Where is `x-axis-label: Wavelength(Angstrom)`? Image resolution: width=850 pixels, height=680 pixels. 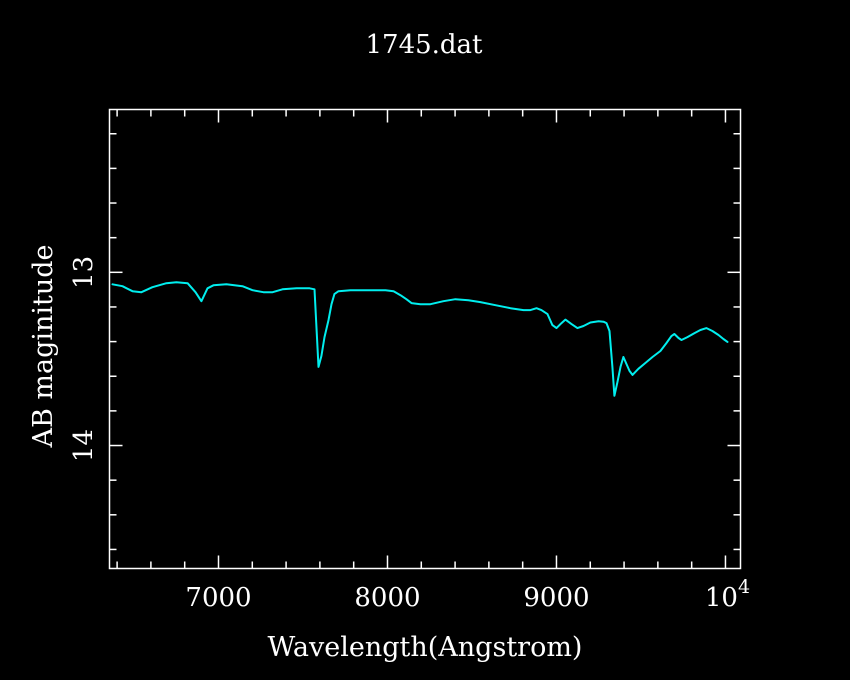 x-axis-label: Wavelength(Angstrom) is located at coordinates (425, 647).